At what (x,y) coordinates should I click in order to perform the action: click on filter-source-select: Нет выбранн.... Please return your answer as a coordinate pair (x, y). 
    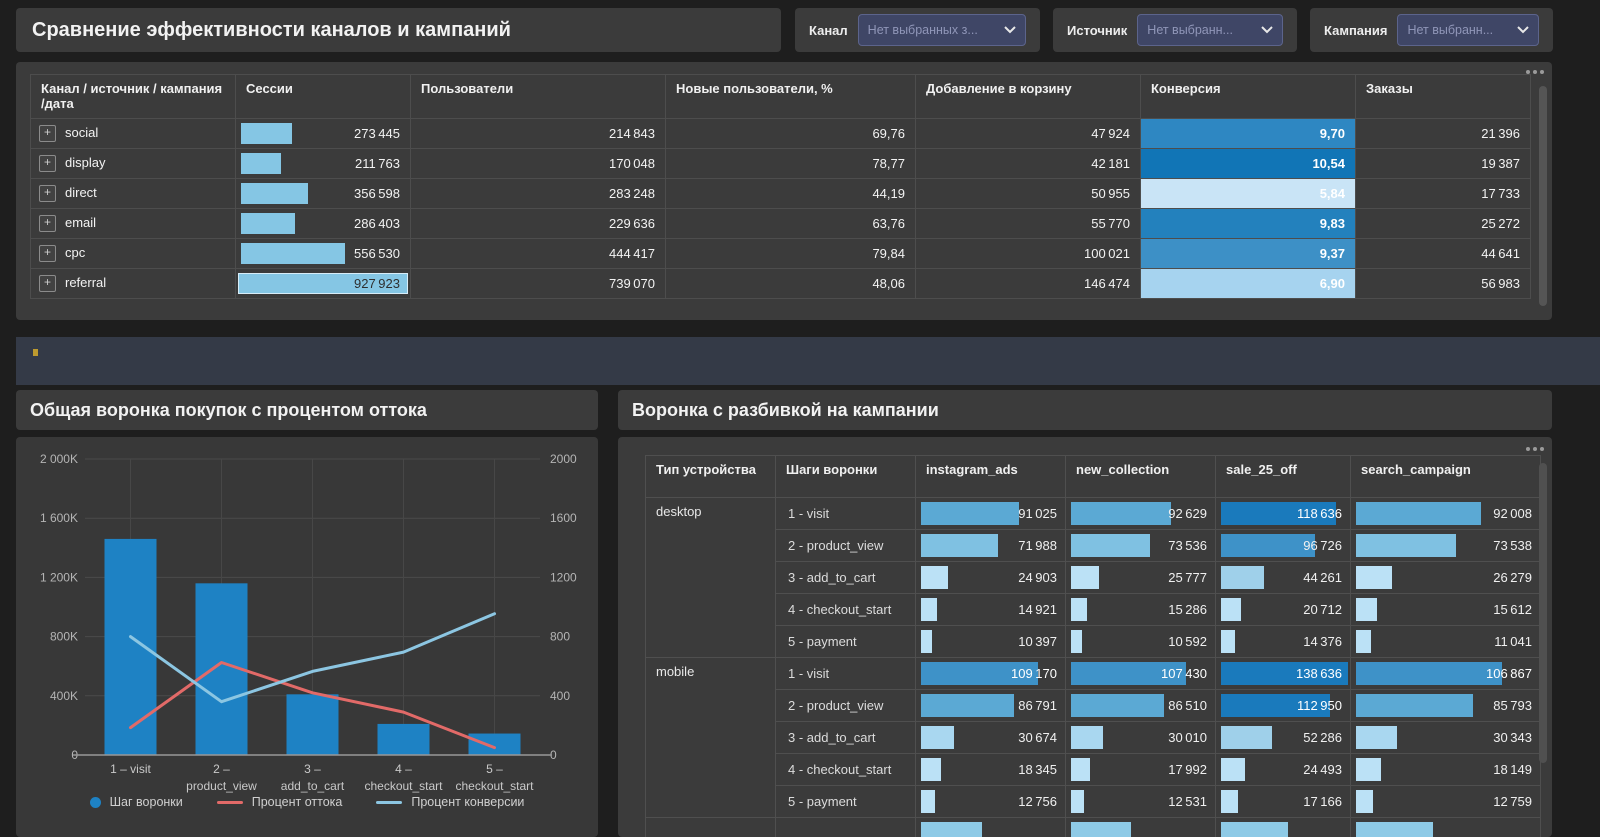
    Looking at the image, I should click on (1210, 30).